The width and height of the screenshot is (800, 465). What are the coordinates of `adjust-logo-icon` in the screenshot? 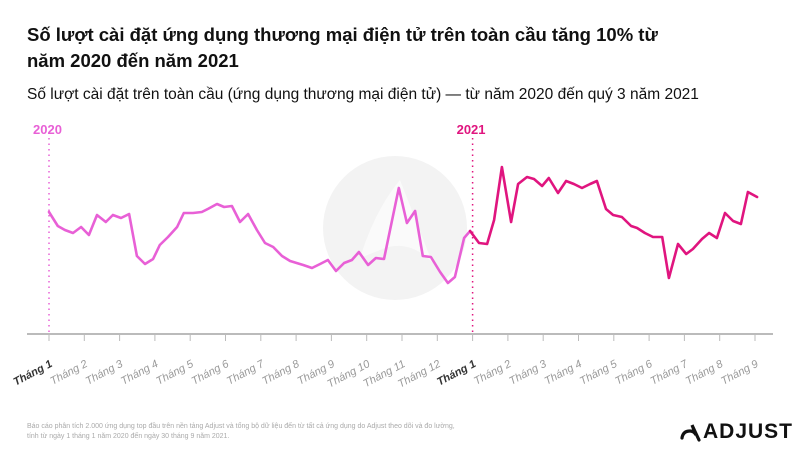 It's located at (690, 433).